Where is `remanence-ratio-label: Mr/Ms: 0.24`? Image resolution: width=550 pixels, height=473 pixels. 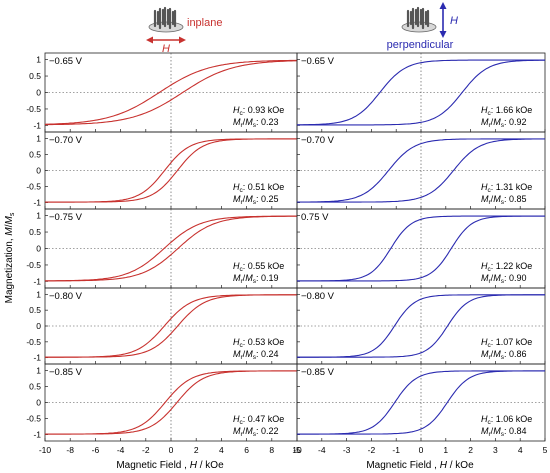 remanence-ratio-label: Mr/Ms: 0.24 is located at coordinates (255, 355).